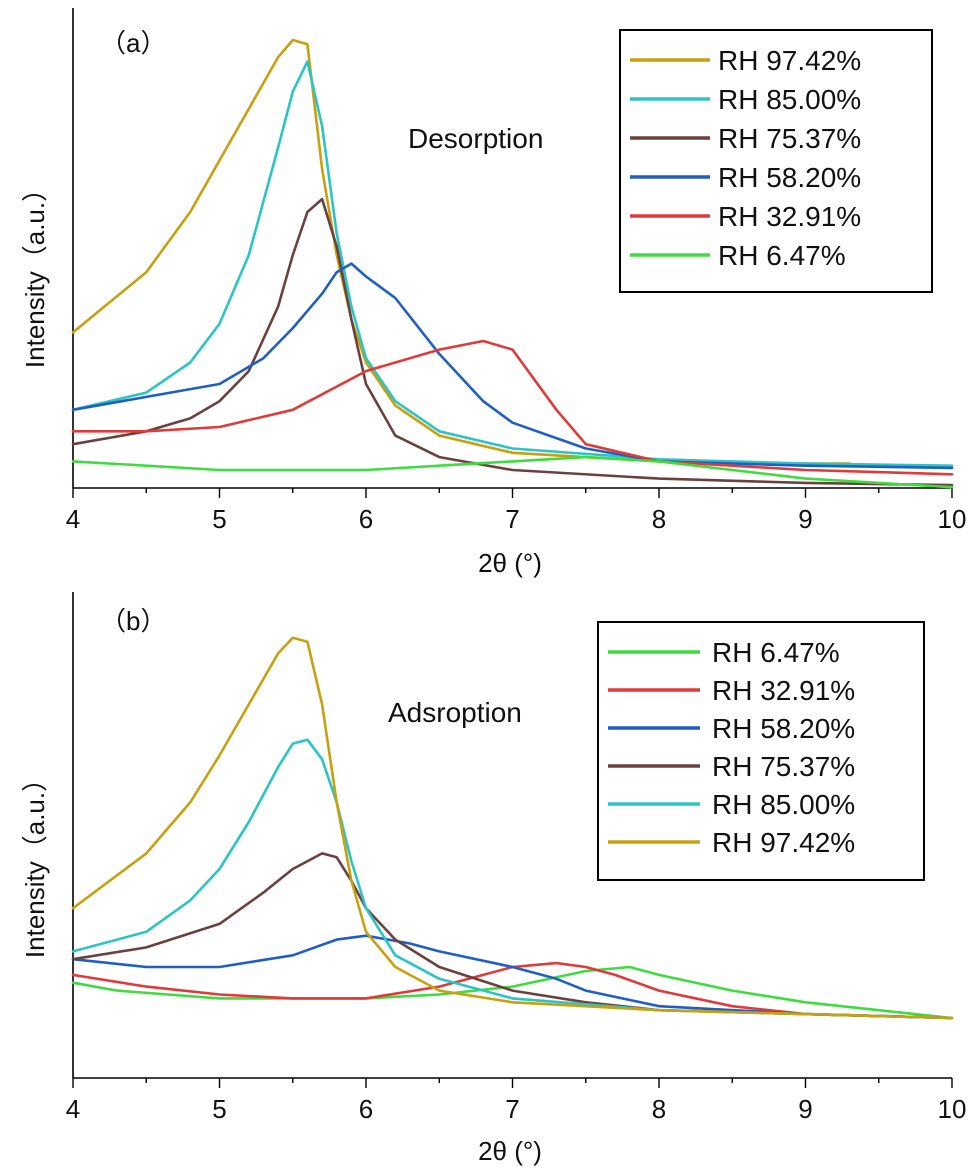 The width and height of the screenshot is (980, 1170). I want to click on panel-label: （b）, so click(133, 621).